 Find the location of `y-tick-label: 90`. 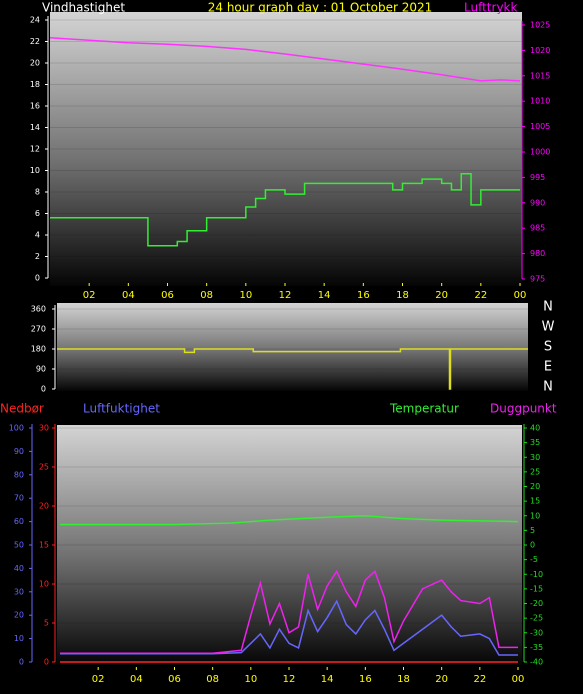

y-tick-label: 90 is located at coordinates (41, 369).